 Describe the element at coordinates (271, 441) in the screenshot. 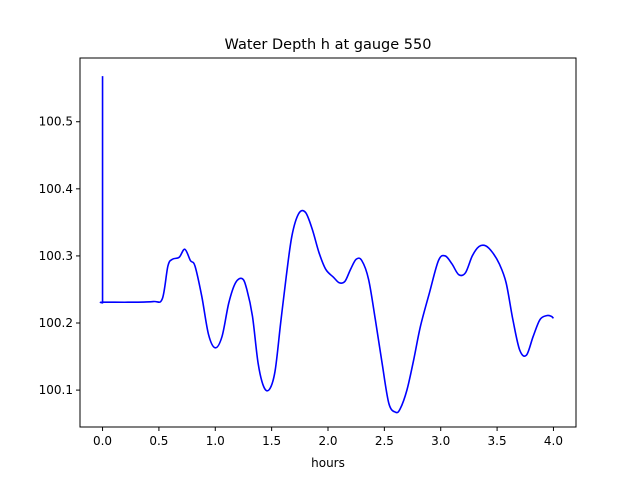

I see `x-tick-label: 1.5` at that location.